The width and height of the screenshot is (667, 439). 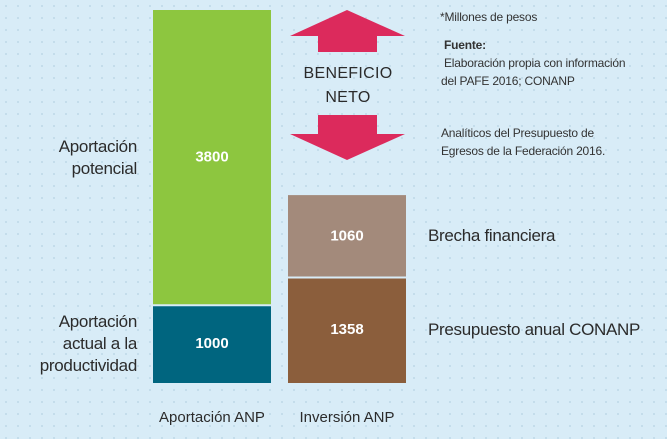 I want to click on source-line: Analíticos del Presupuesto de, so click(x=517, y=133).